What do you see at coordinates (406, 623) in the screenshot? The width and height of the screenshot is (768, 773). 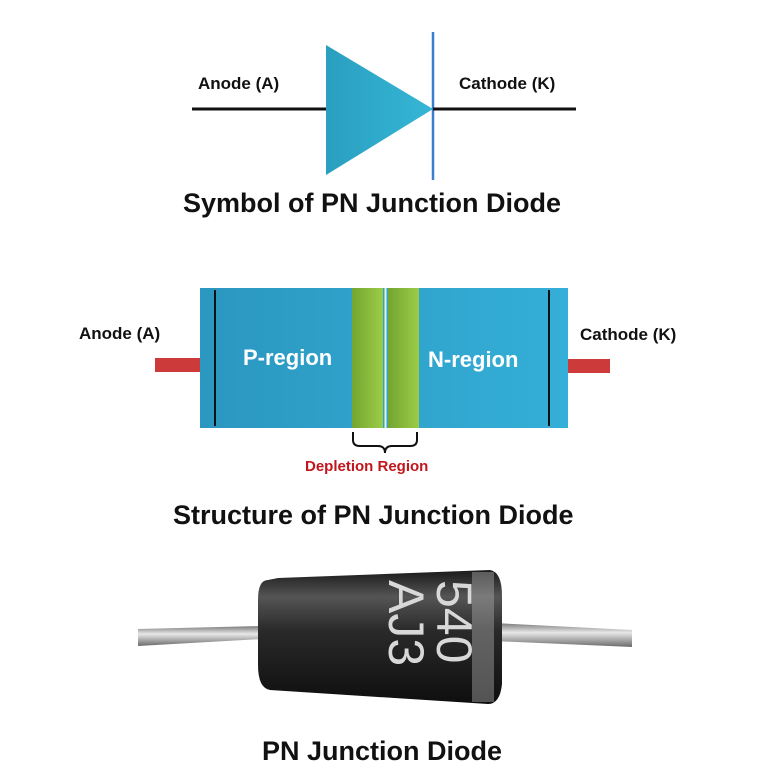 I see `marking-line-2: AJ3` at bounding box center [406, 623].